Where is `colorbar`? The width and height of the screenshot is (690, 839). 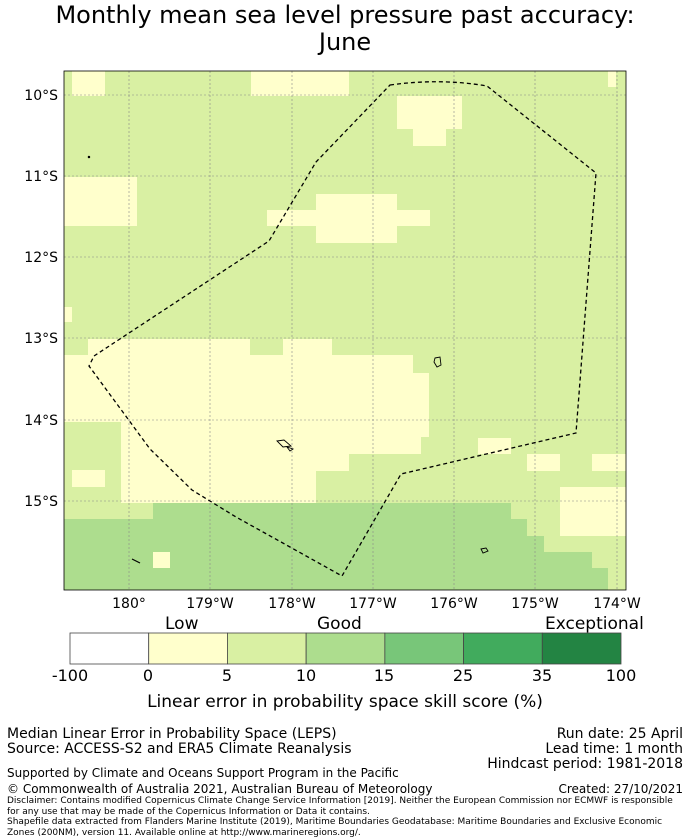
colorbar is located at coordinates (345, 648).